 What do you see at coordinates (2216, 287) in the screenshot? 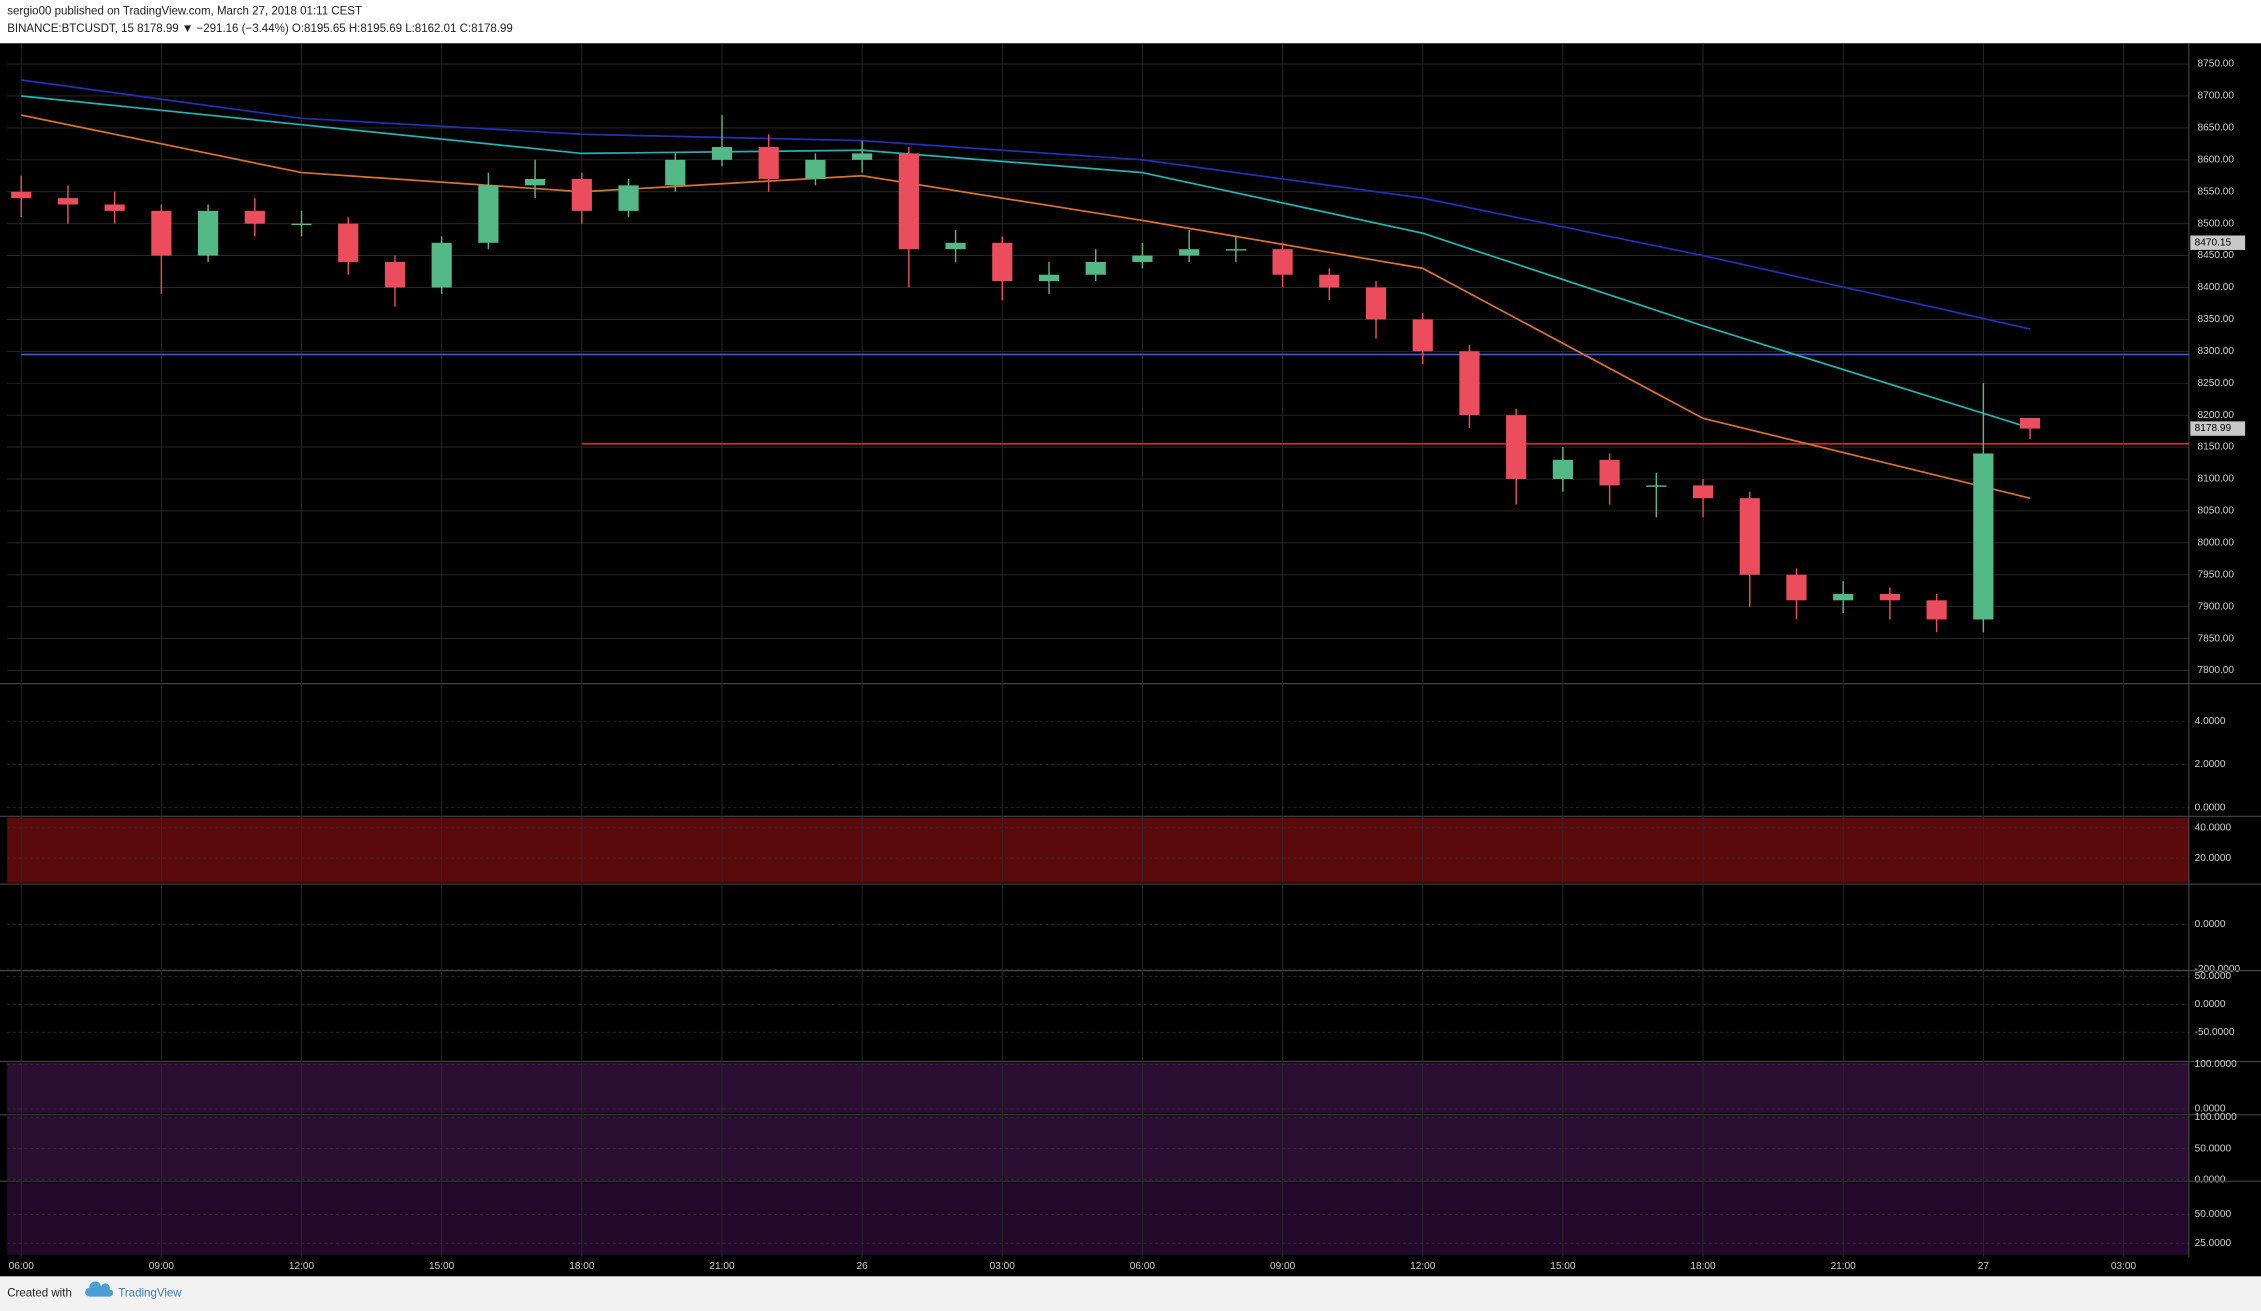
I see `y-tick-label: 8400.00` at bounding box center [2216, 287].